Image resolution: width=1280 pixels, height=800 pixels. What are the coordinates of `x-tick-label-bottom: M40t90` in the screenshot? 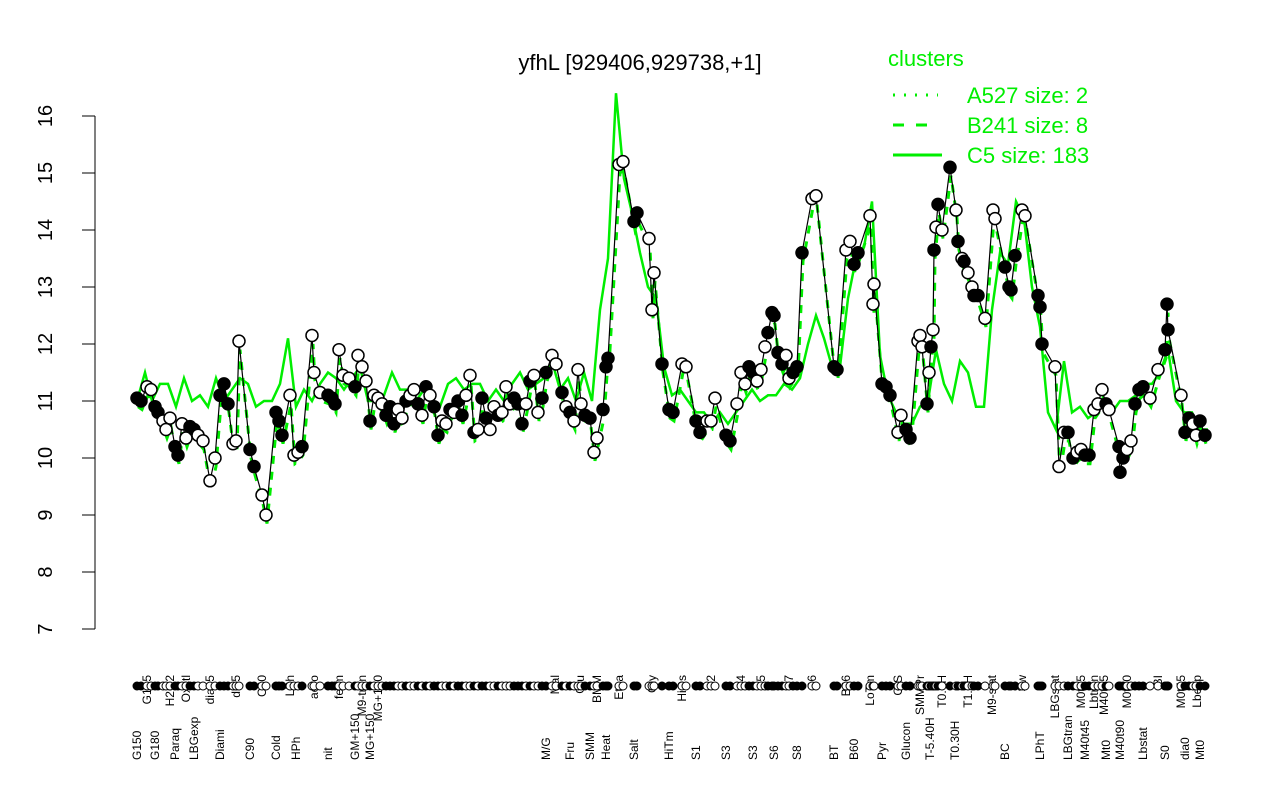 It's located at (1120, 740).